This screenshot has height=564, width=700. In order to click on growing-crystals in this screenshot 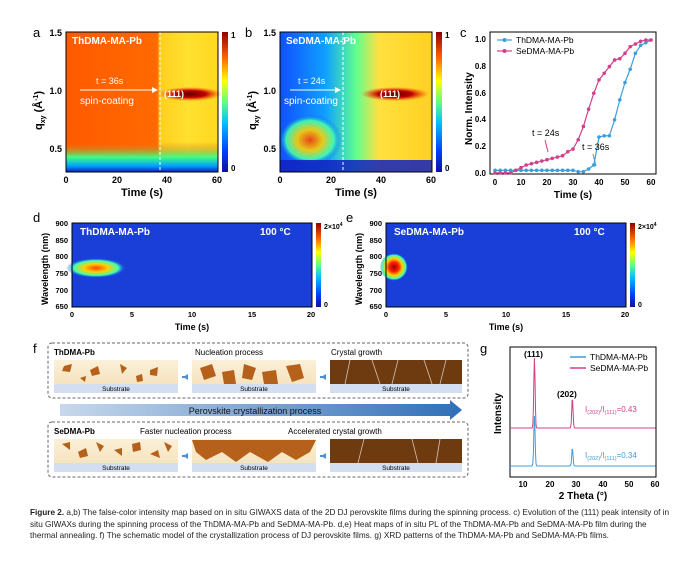, I will do `click(252, 374)`.